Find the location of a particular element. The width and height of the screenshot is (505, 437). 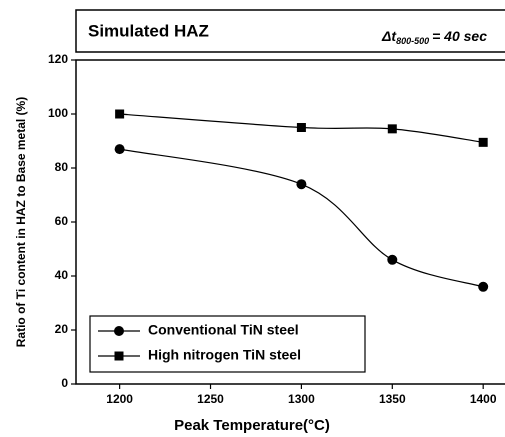

x-tick-label: 1300 is located at coordinates (301, 399).